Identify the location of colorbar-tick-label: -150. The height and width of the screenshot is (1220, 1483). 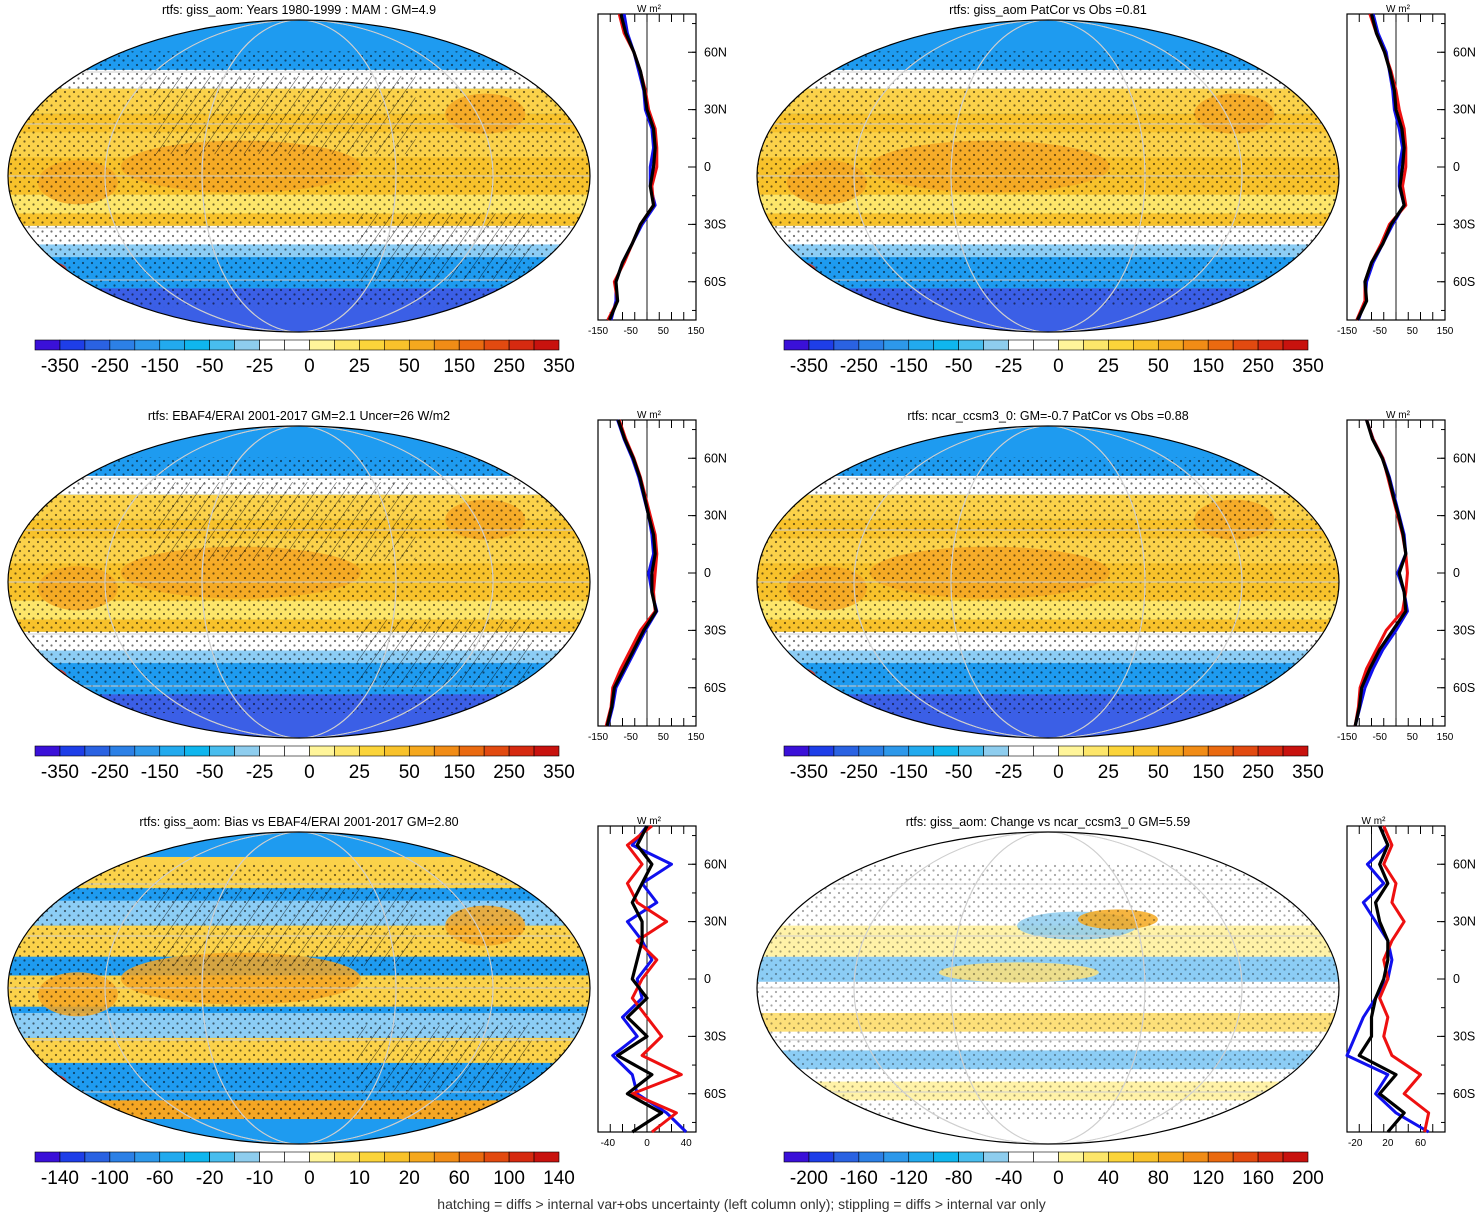
(909, 366).